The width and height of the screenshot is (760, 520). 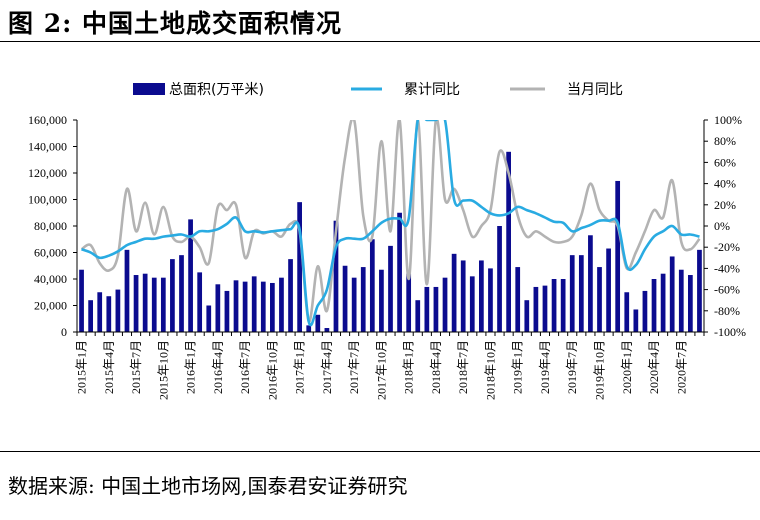 I want to click on y-right-tick-label: 40%, so click(x=725, y=184).